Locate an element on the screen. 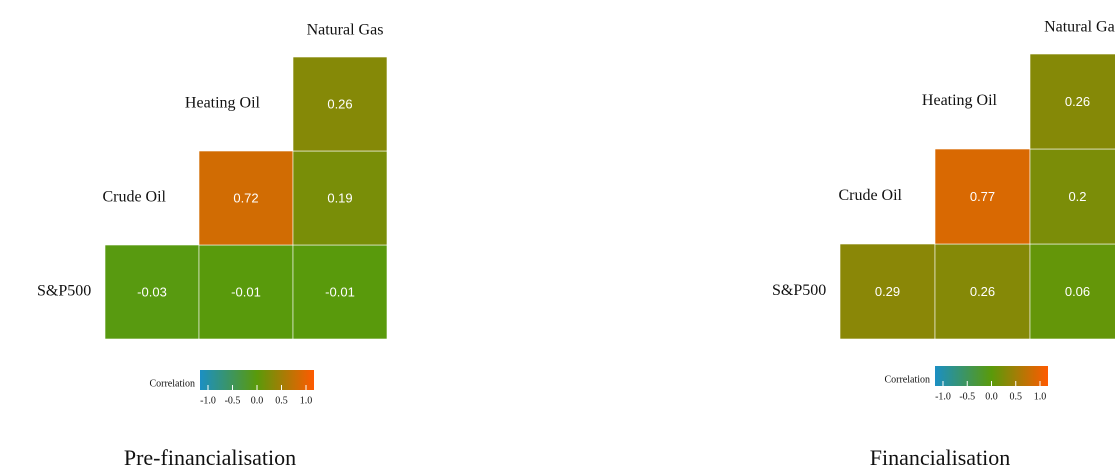  chart-title: Financialisation is located at coordinates (940, 457).